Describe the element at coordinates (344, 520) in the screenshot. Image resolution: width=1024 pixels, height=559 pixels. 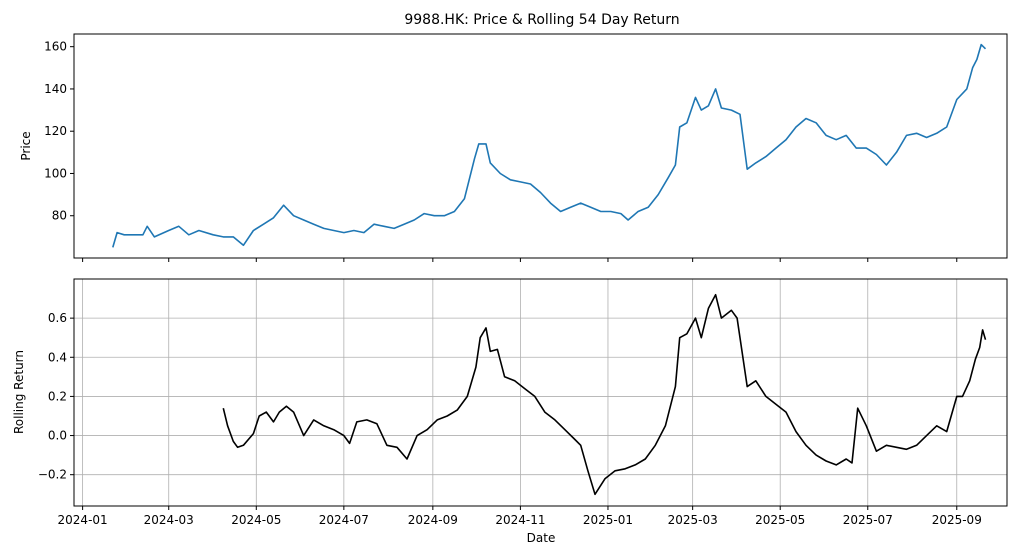
I see `bottom-xtick-label: 2024-07` at that location.